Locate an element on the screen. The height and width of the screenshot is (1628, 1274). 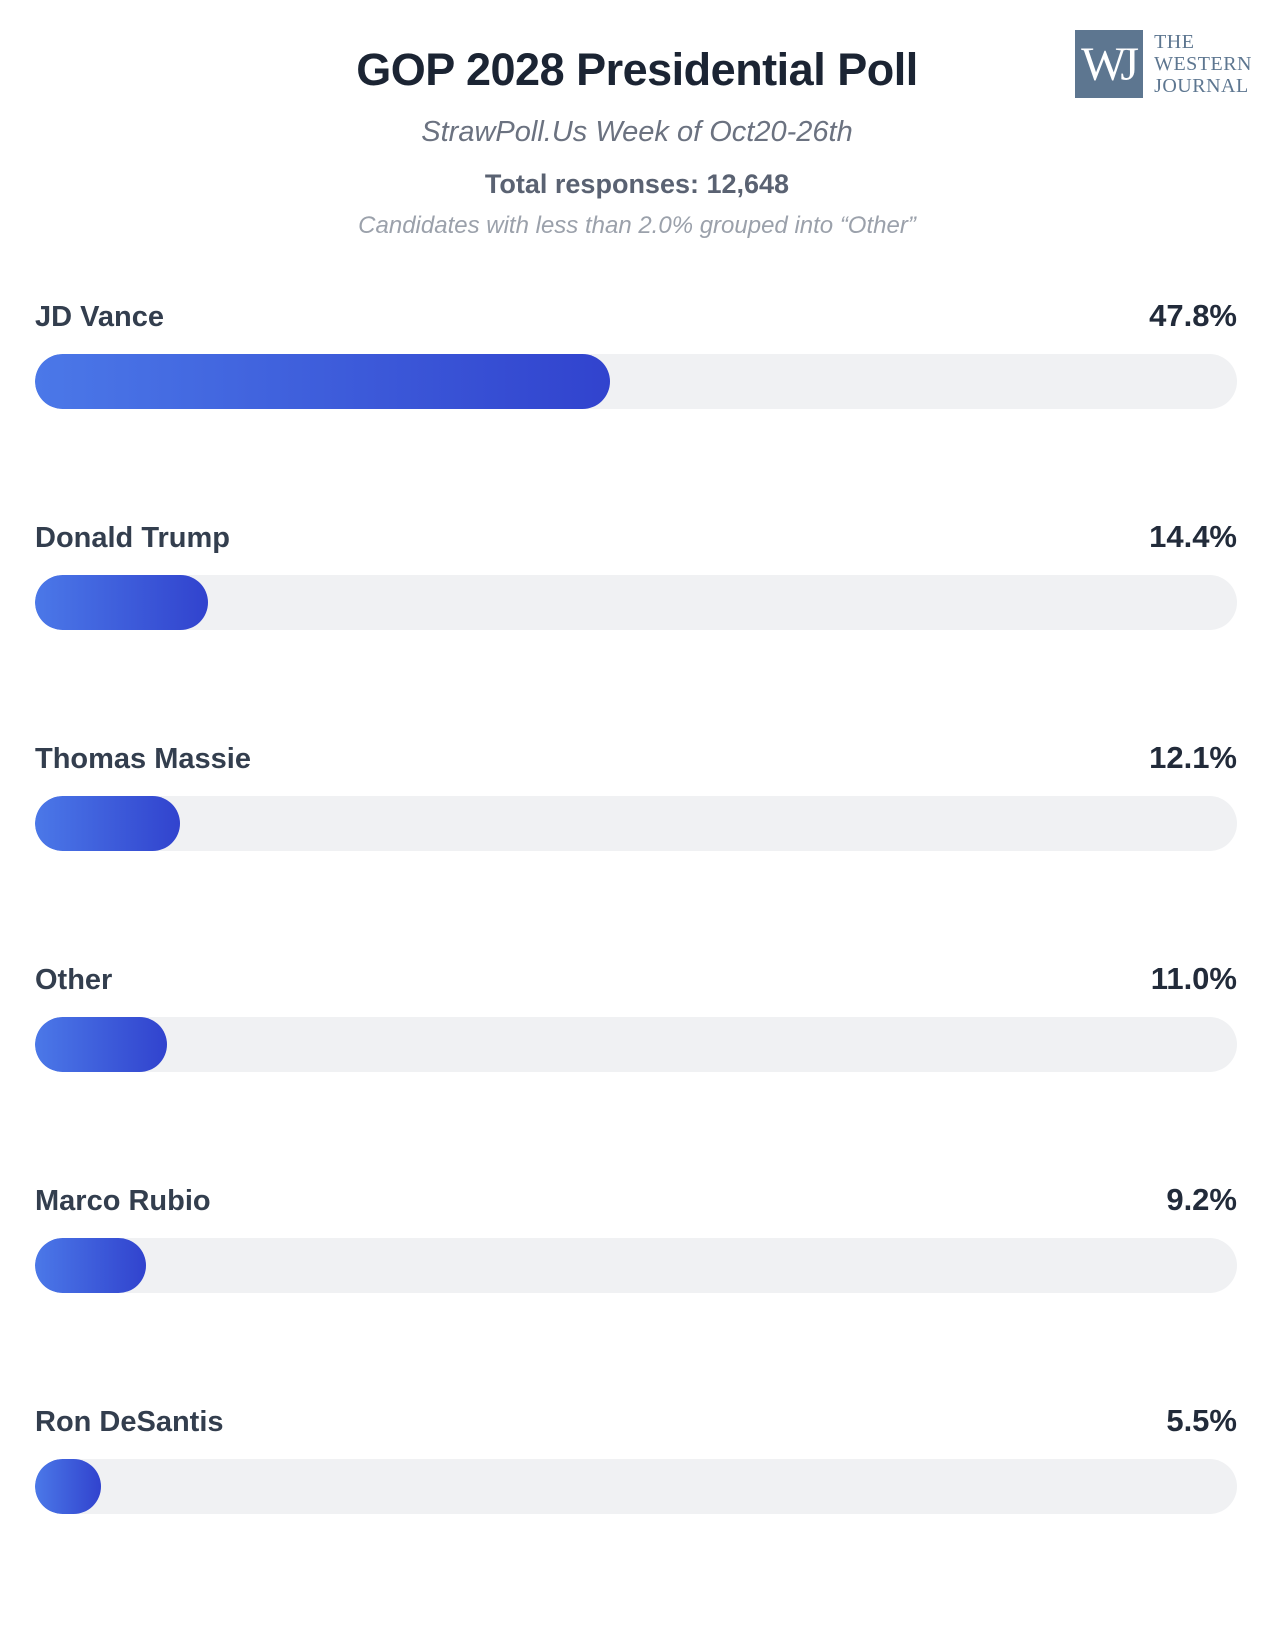
poll-row-header: Donald Trump 14.4% is located at coordinates (636, 537).